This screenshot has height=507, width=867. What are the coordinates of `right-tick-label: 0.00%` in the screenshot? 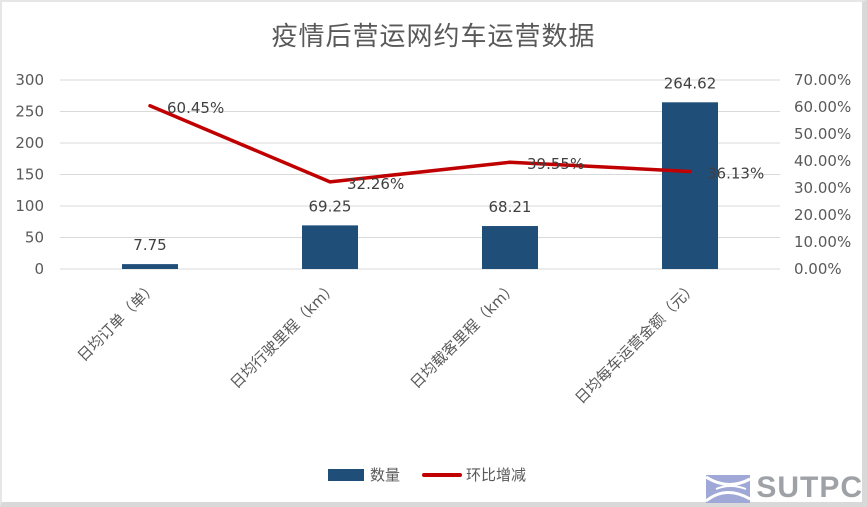 It's located at (818, 269).